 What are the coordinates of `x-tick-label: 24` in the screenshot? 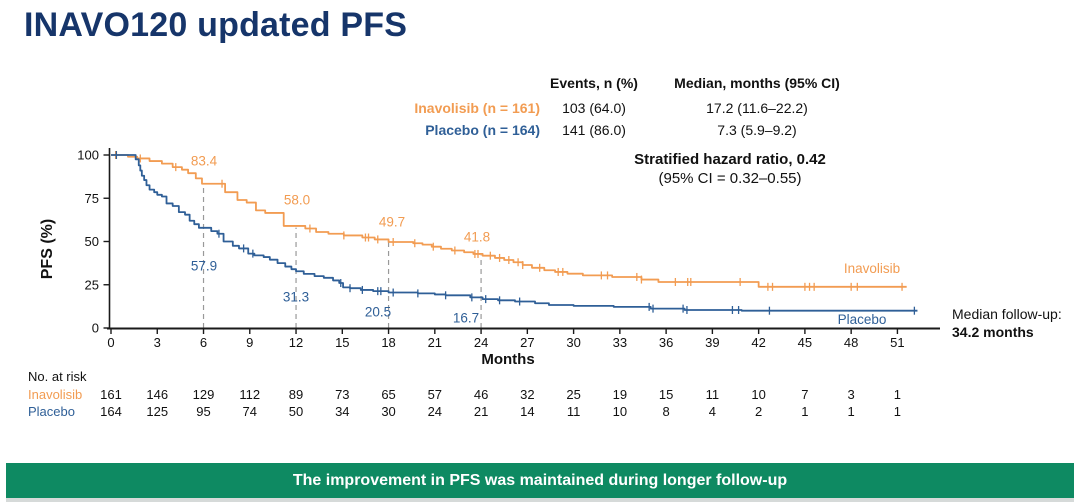 It's located at (481, 342).